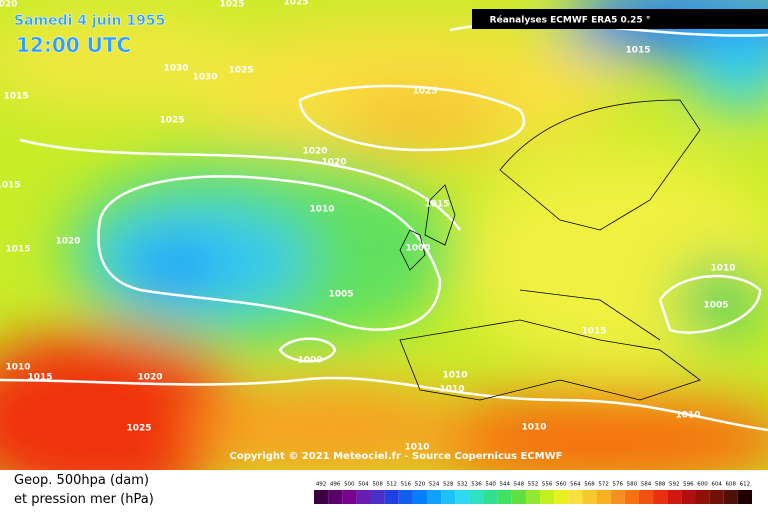 The height and width of the screenshot is (512, 768). I want to click on colorbar-label: 556, so click(547, 485).